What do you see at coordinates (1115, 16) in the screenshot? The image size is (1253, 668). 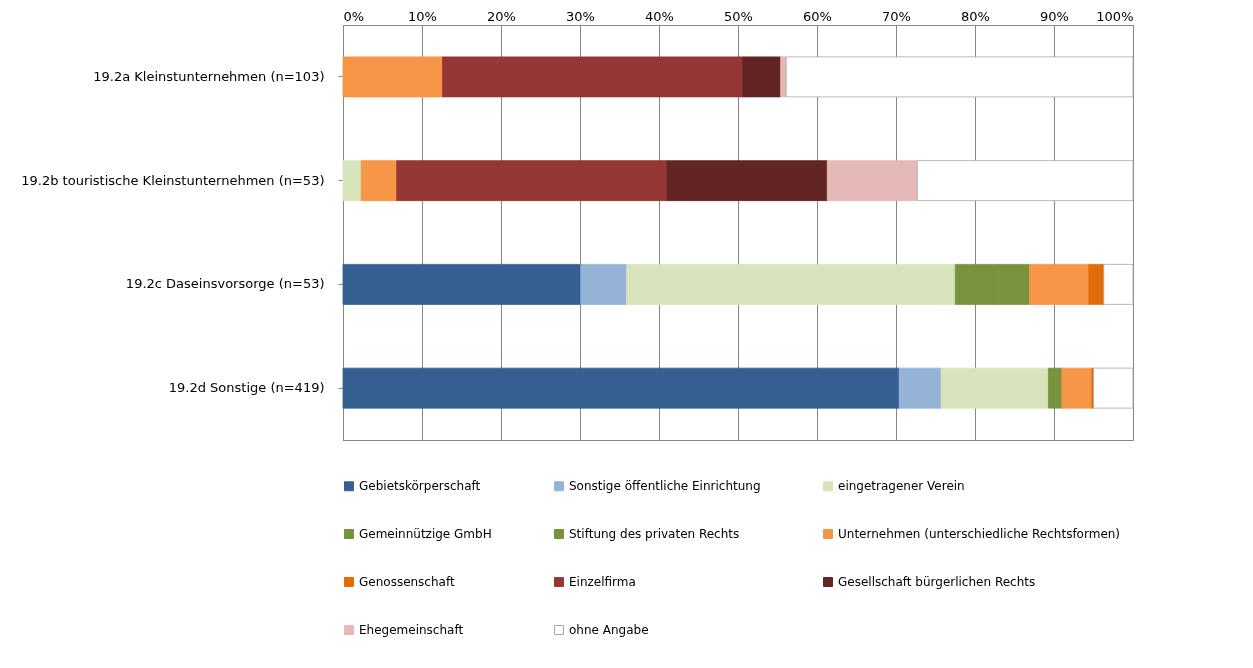 I see `x-tick-label: 100%` at bounding box center [1115, 16].